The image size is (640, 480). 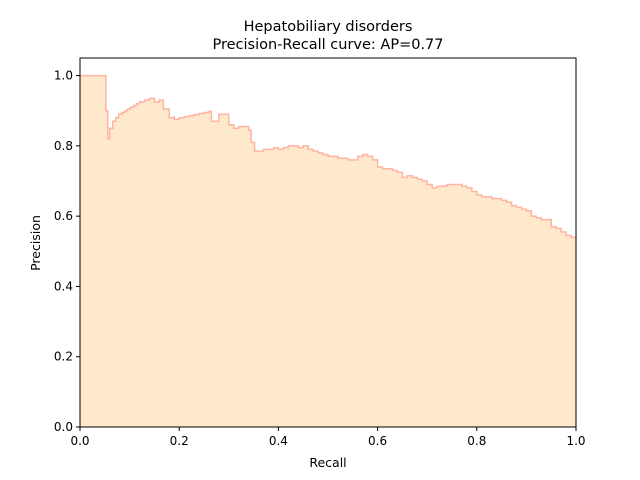 I want to click on y-tick-label: 0.4, so click(x=63, y=286).